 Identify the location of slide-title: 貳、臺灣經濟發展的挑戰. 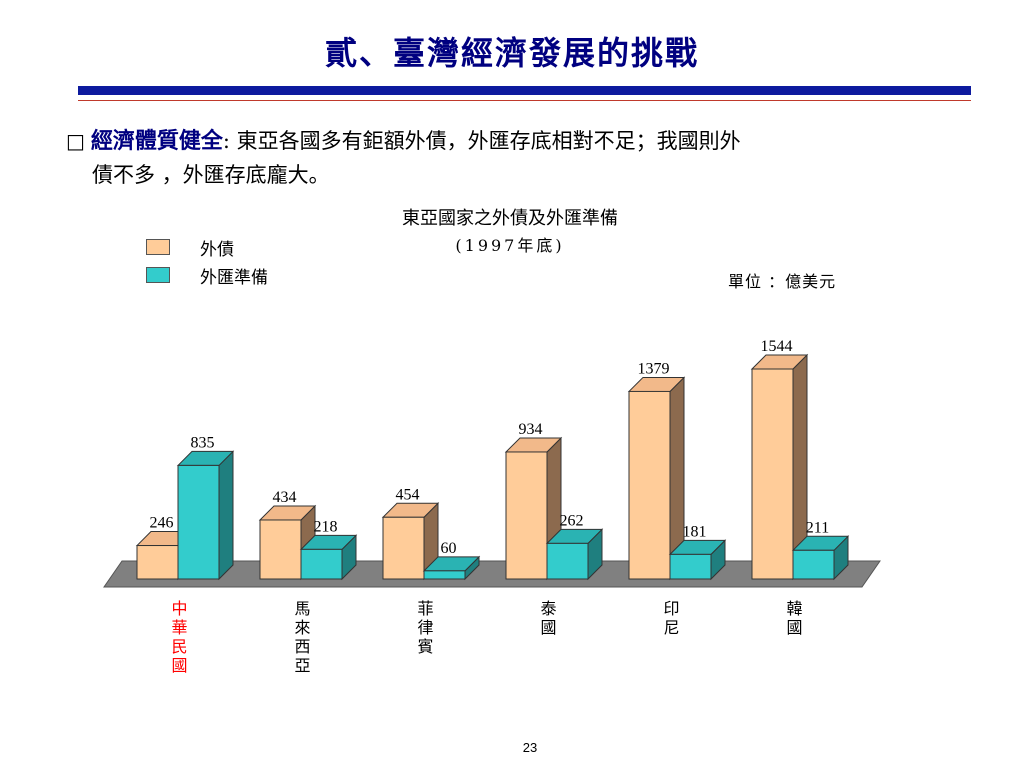
(511, 53).